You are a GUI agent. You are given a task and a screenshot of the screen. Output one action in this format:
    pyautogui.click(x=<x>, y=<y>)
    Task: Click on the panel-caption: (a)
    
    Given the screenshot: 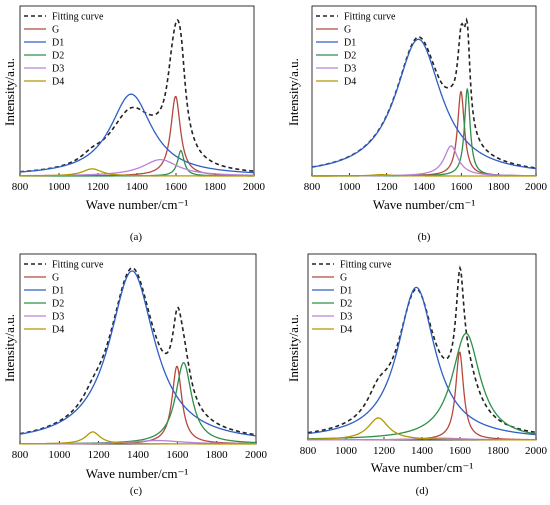 What is the action you would take?
    pyautogui.click(x=136, y=237)
    